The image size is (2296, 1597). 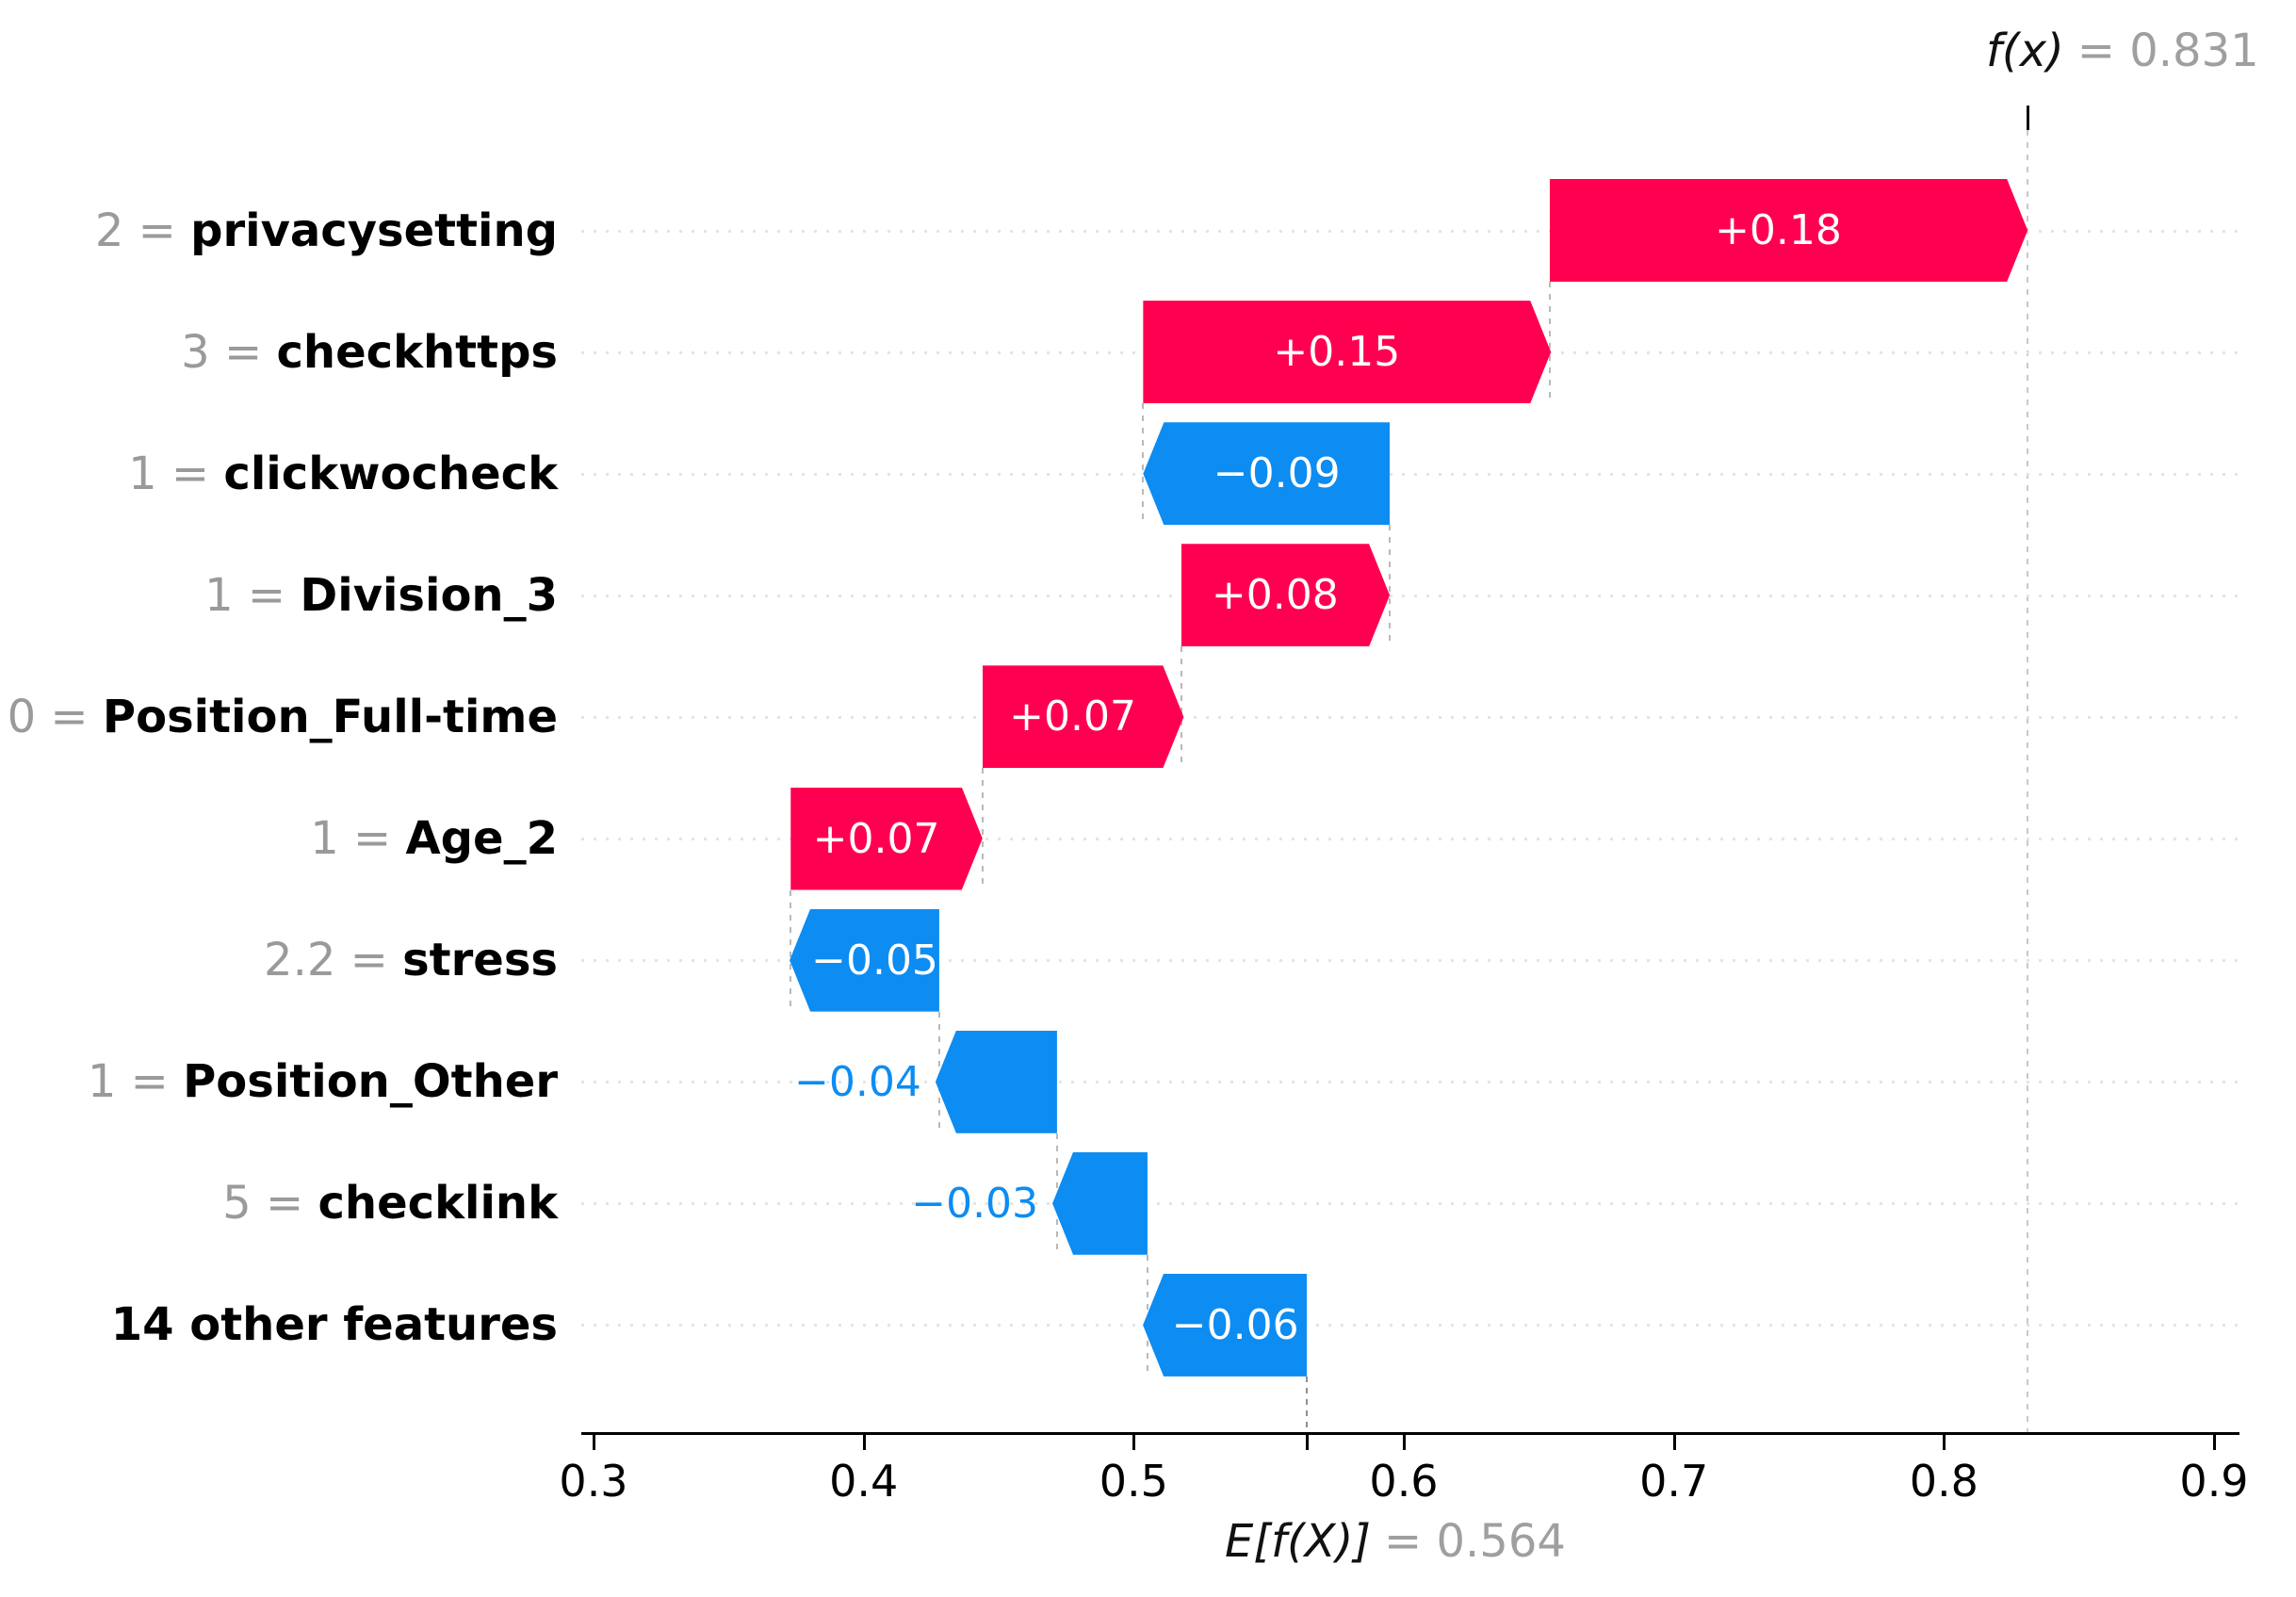 What do you see at coordinates (2025, 51) in the screenshot?
I see `fx-label: f(x)` at bounding box center [2025, 51].